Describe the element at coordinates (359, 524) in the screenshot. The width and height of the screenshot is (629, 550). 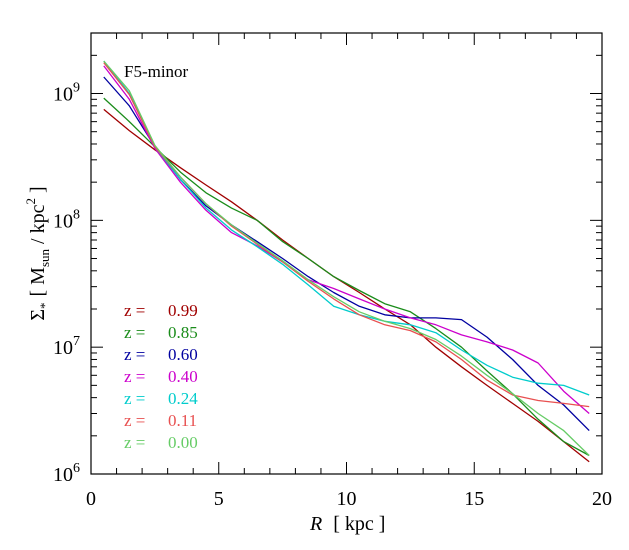
I see `x-axis-unit: [ kpc ]` at that location.